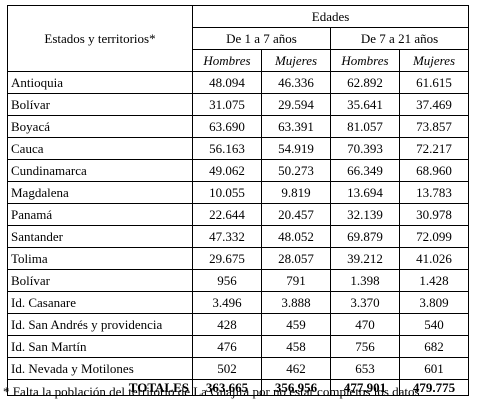 This screenshot has height=403, width=479. What do you see at coordinates (296, 302) in the screenshot?
I see `cell-value: 3.888` at bounding box center [296, 302].